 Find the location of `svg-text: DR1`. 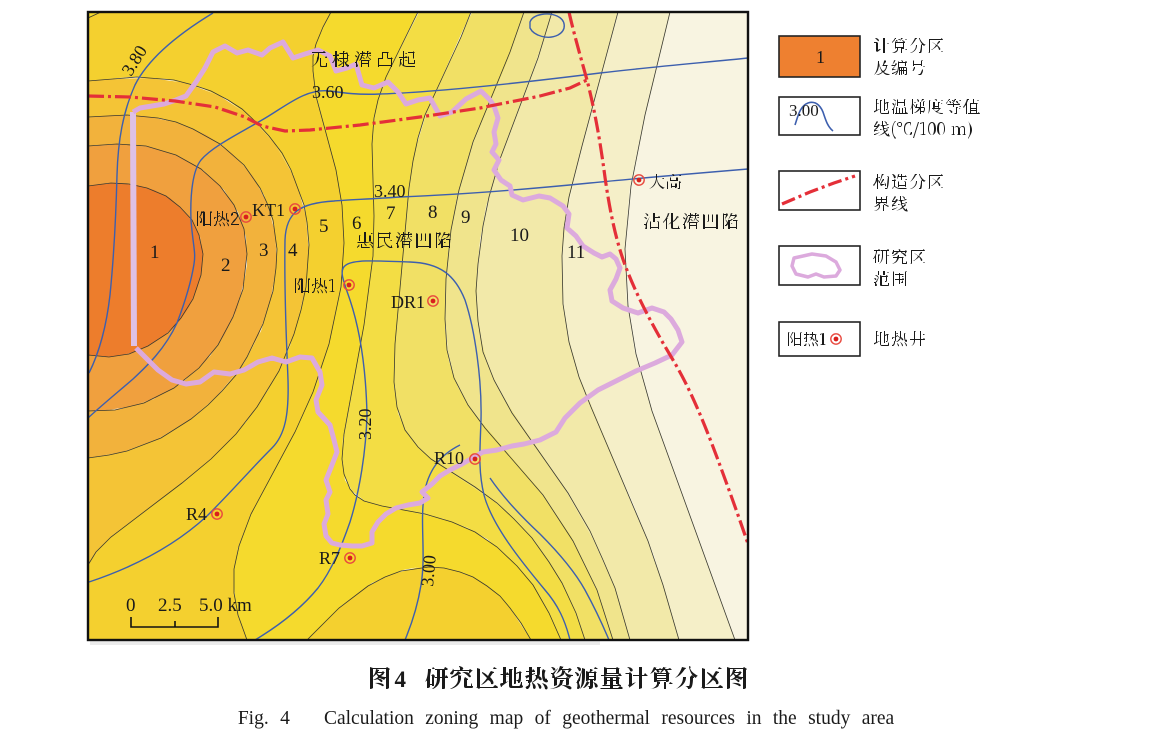

svg-text: DR1 is located at coordinates (408, 302).